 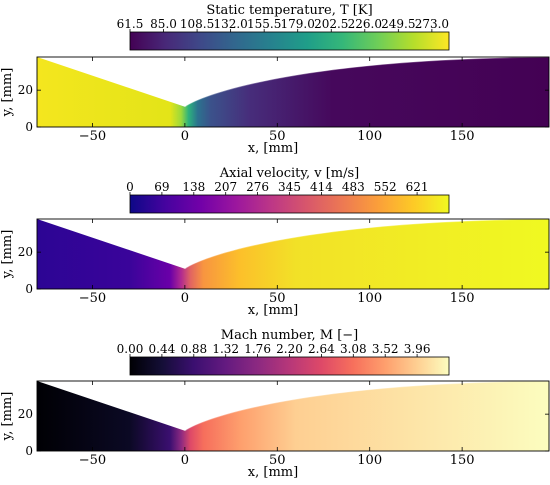 I want to click on colorbar-tick-label: 0.44, so click(x=162, y=349).